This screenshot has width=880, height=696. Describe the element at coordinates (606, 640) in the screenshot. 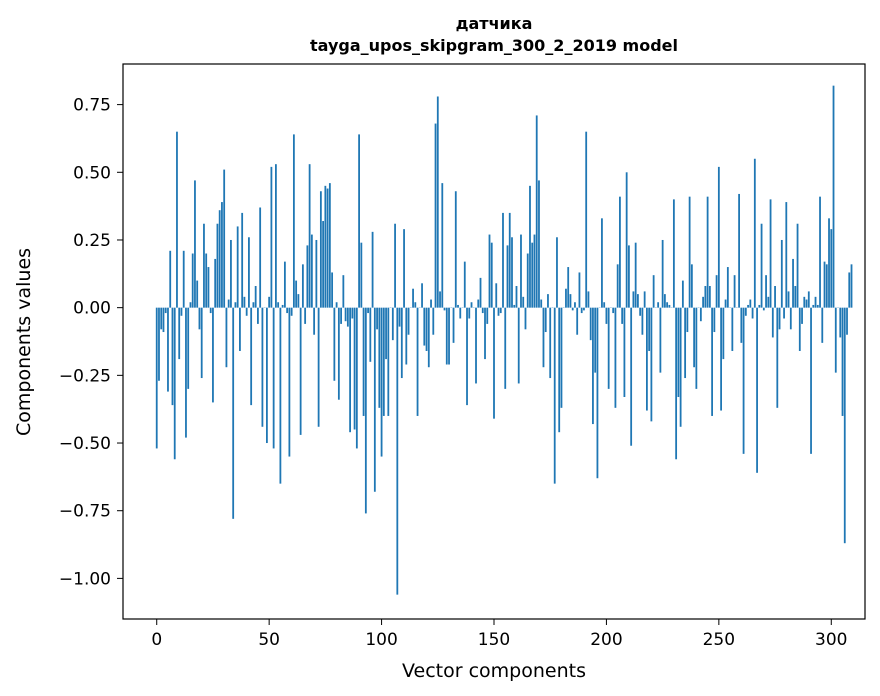

I see `x-tick-label: 200` at that location.